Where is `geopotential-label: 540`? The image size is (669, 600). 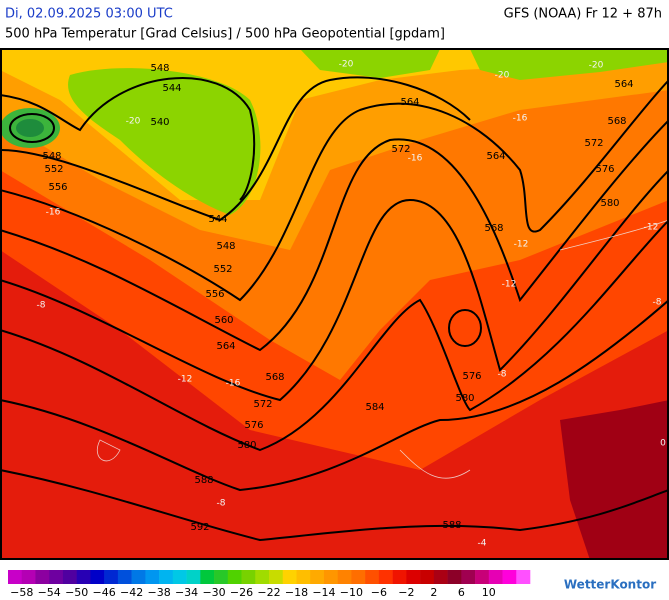
geopotential-label: 540 is located at coordinates (159, 122).